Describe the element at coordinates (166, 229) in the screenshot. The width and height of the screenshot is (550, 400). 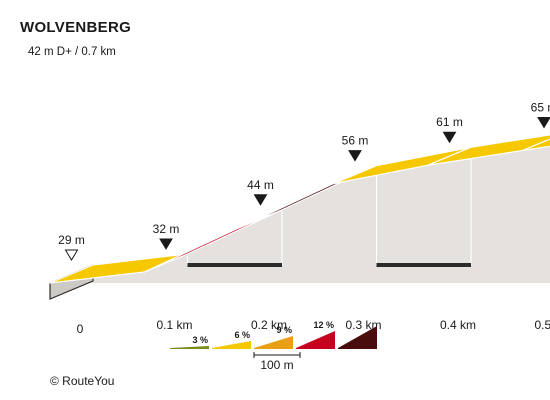
I see `elevation-label: 32 m` at that location.